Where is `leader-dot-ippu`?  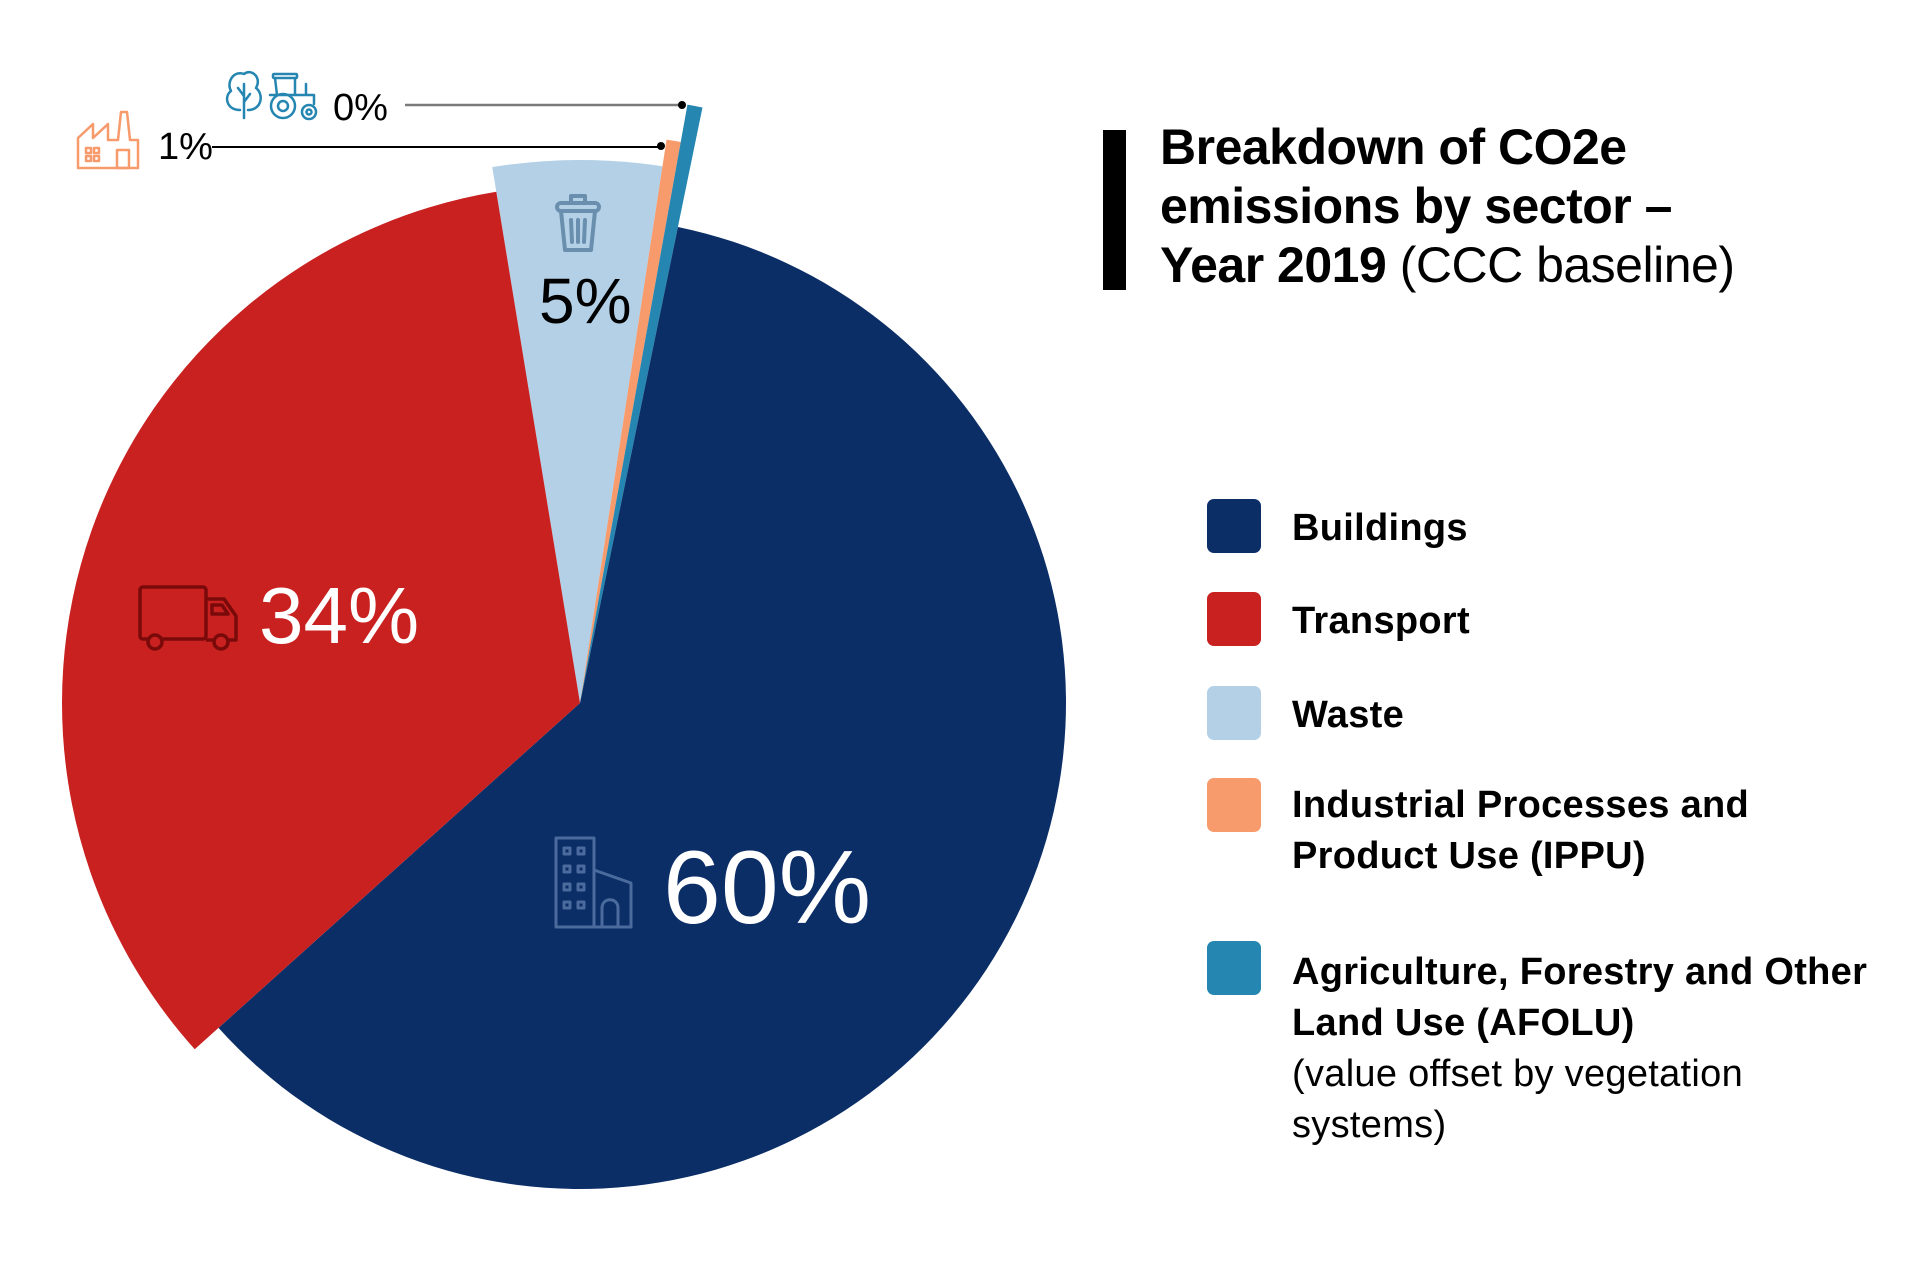 leader-dot-ippu is located at coordinates (661, 146).